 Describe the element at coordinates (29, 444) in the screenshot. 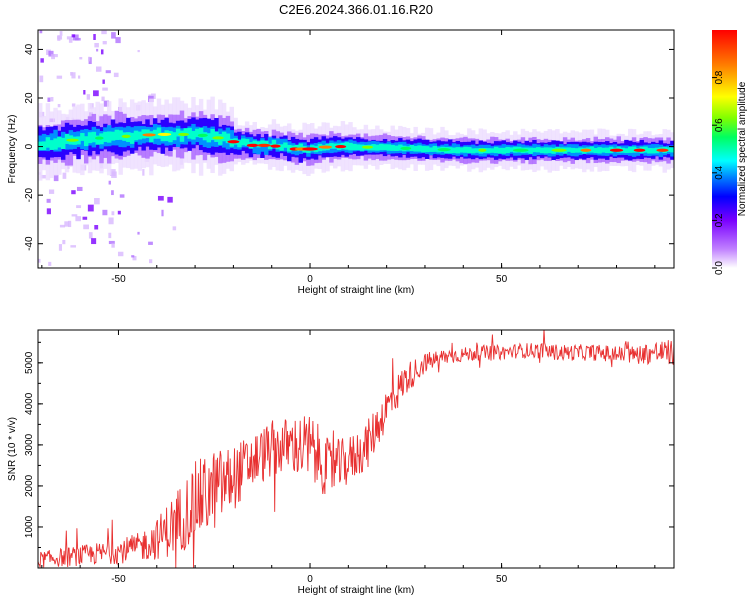

I see `y-tick-label: 3000` at that location.